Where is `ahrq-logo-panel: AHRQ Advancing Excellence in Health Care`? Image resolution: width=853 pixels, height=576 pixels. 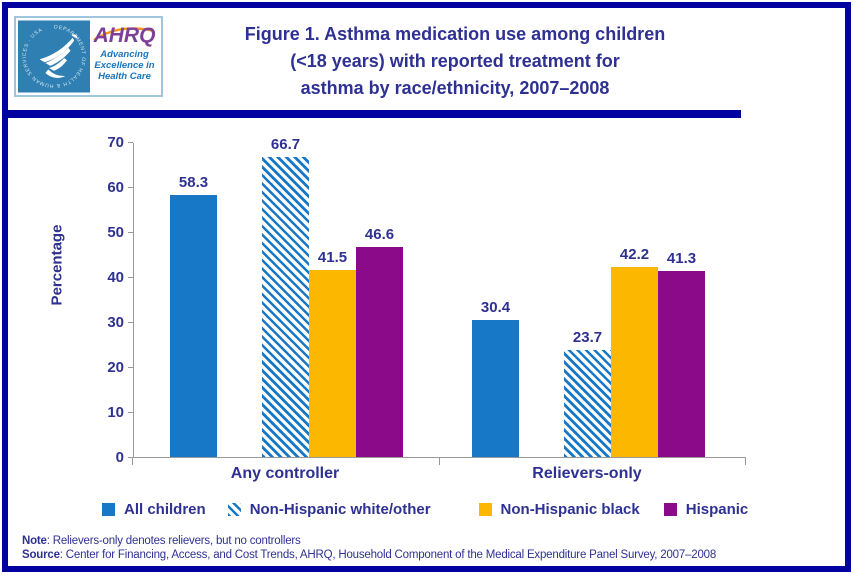
ahrq-logo-panel: AHRQ Advancing Excellence in Health Care is located at coordinates (124, 56).